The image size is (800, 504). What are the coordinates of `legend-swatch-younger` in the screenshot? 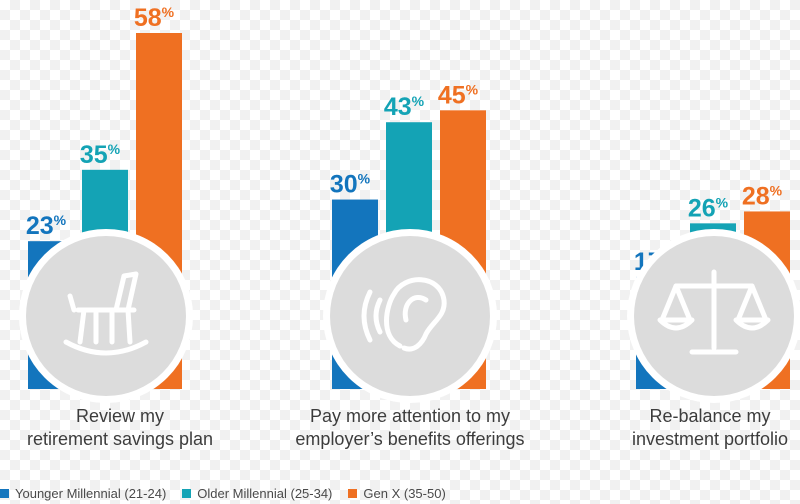 It's located at (4, 493).